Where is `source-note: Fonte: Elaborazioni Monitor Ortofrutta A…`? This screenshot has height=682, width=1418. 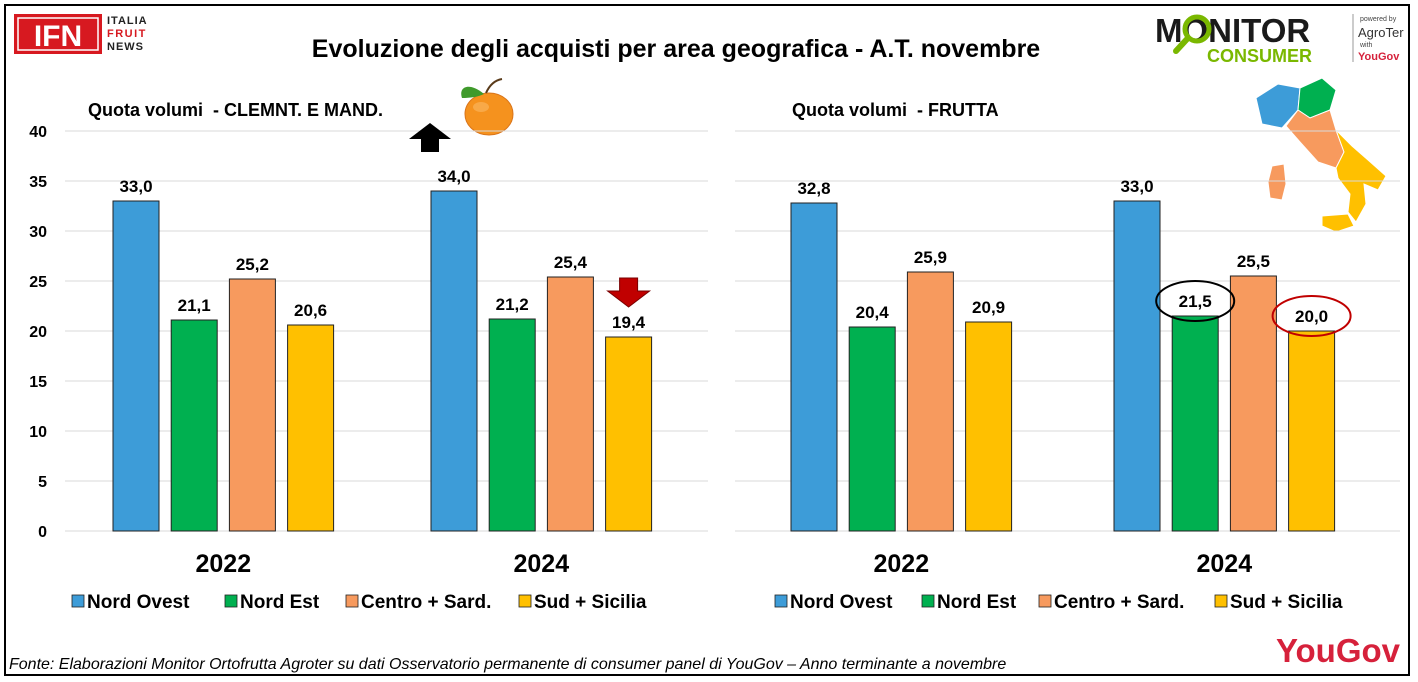 source-note: Fonte: Elaborazioni Monitor Ortofrutta A… is located at coordinates (507, 664).